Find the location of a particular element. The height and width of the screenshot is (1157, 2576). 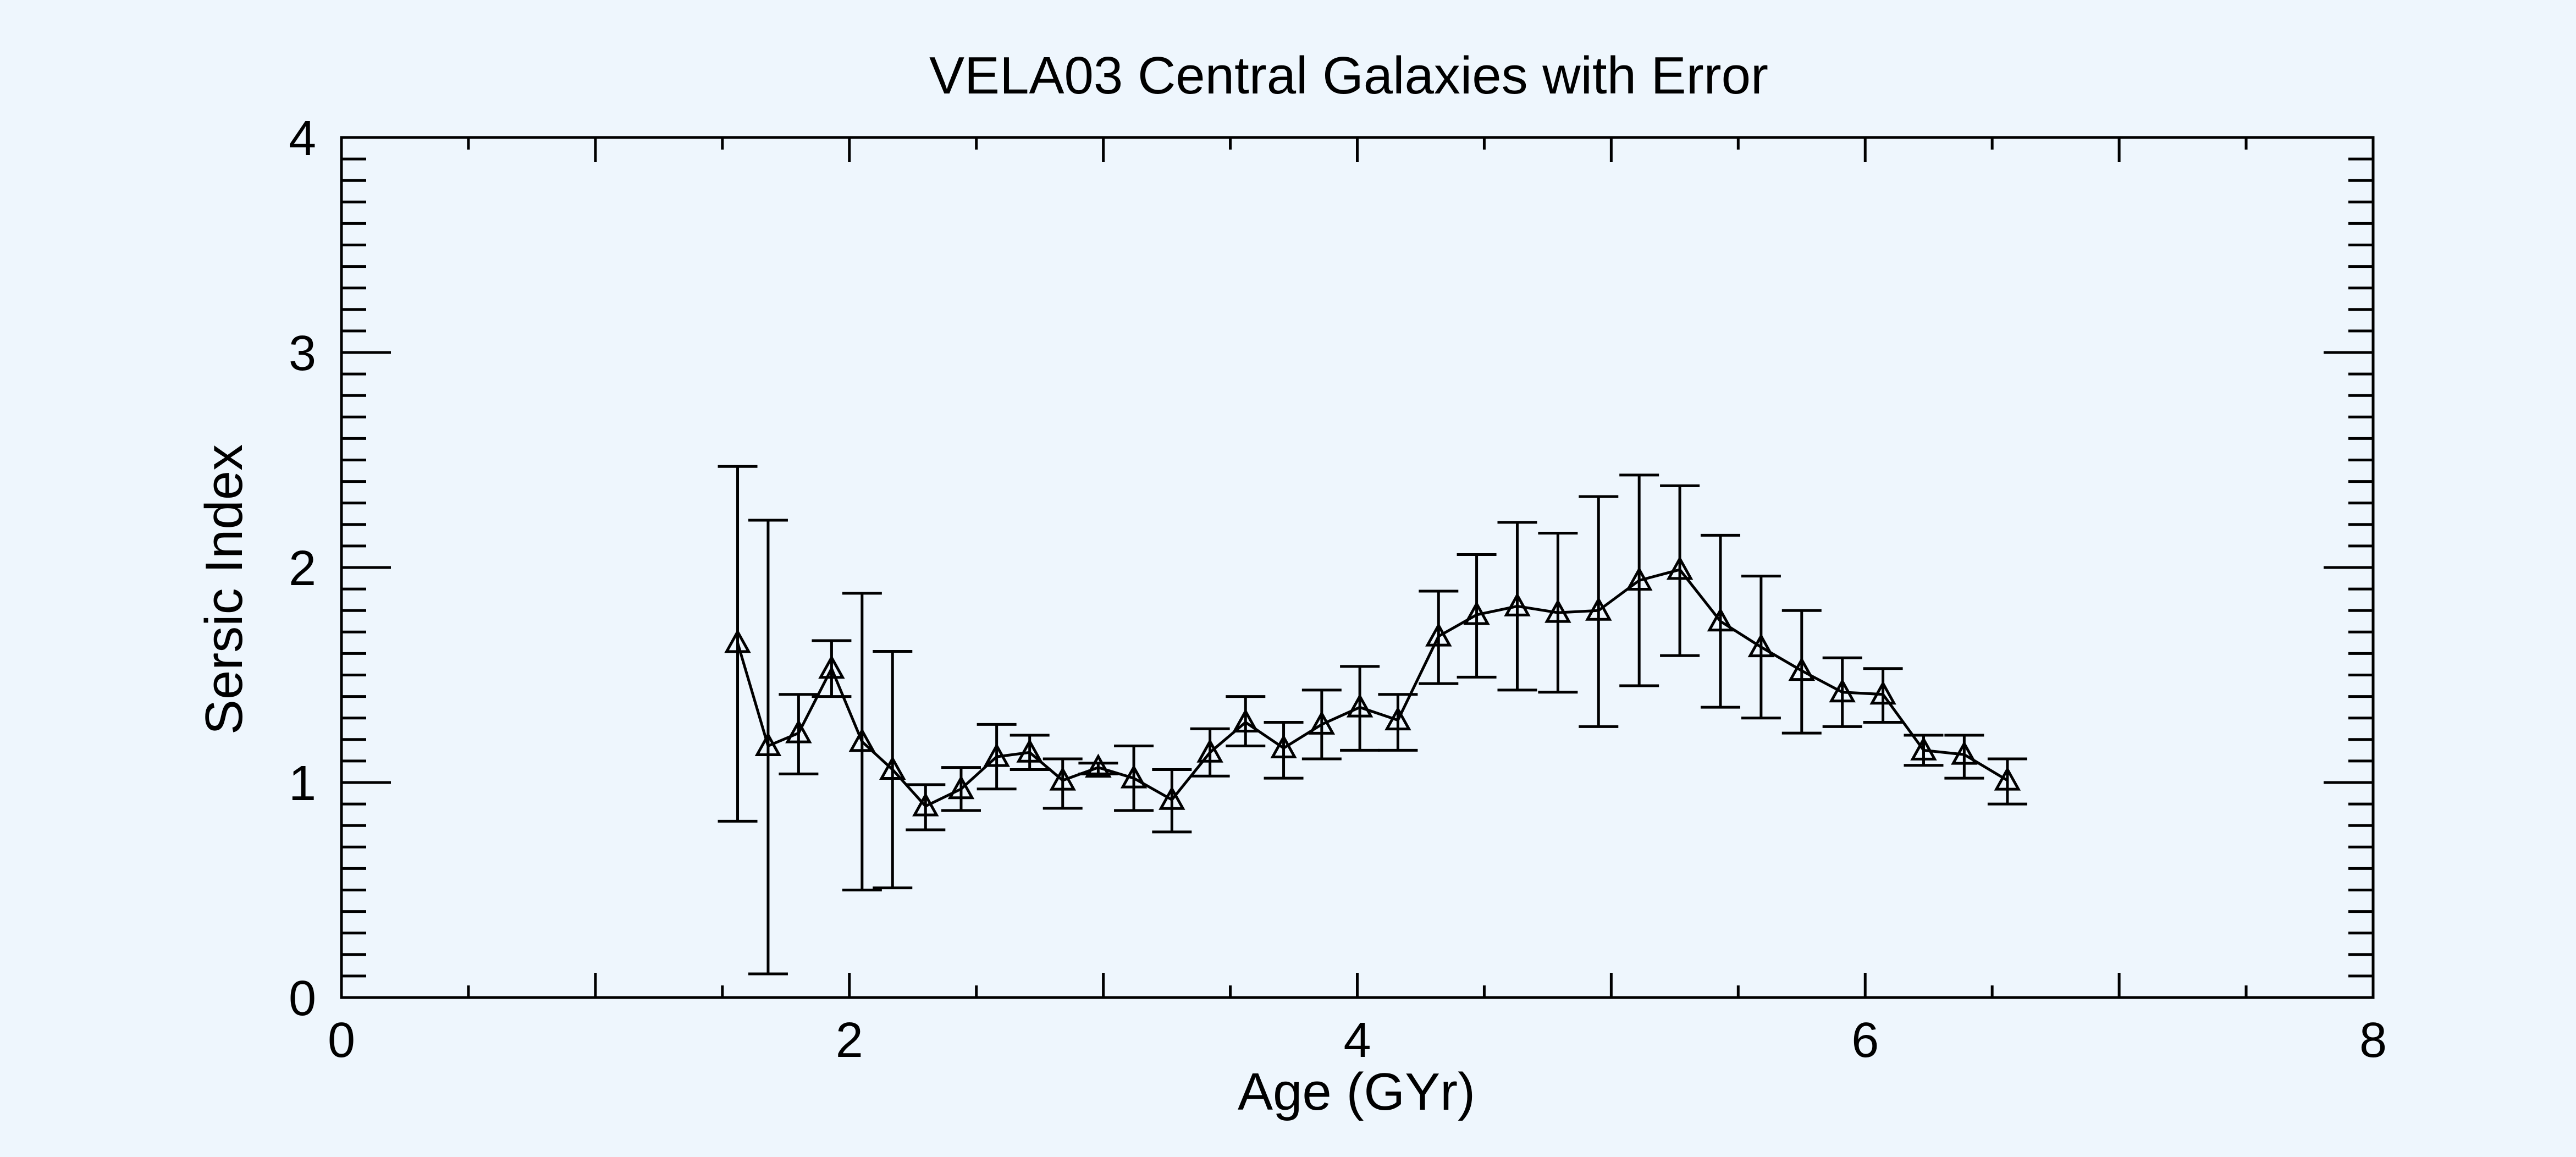

series-line is located at coordinates (1372, 688).